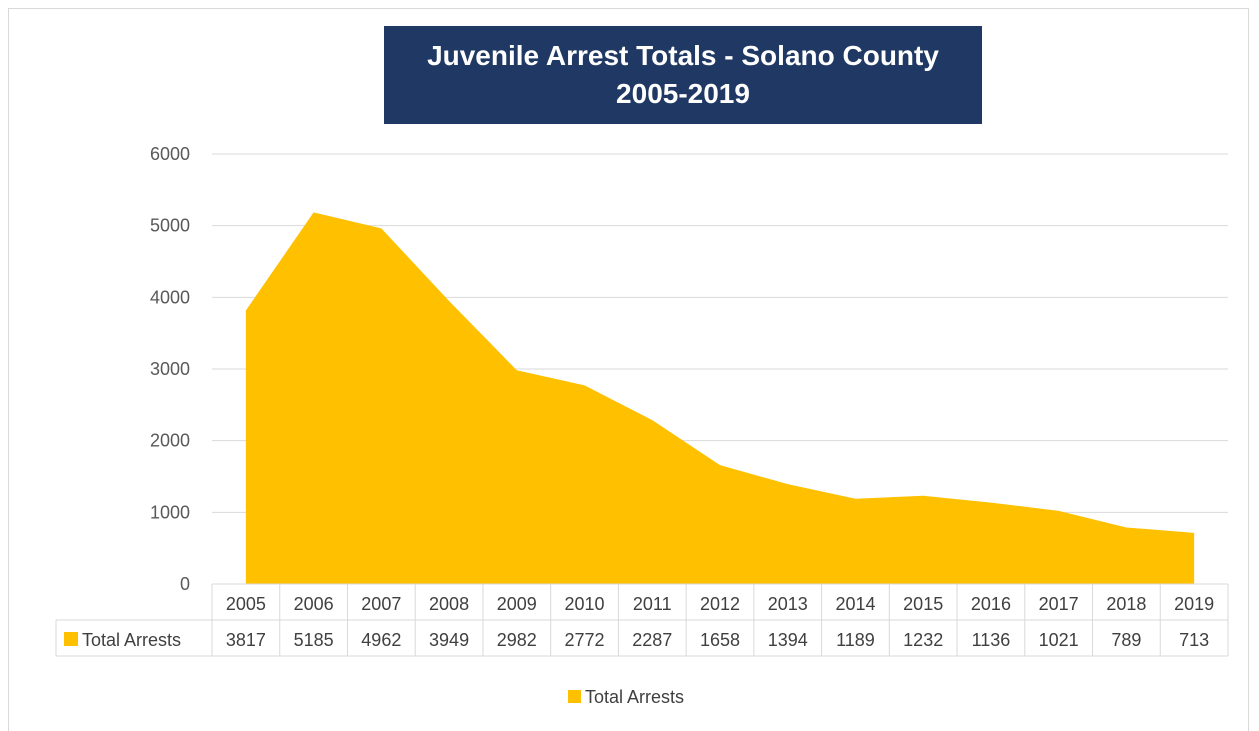 The height and width of the screenshot is (731, 1259). Describe the element at coordinates (1194, 640) in the screenshot. I see `data-value-label: 713` at that location.